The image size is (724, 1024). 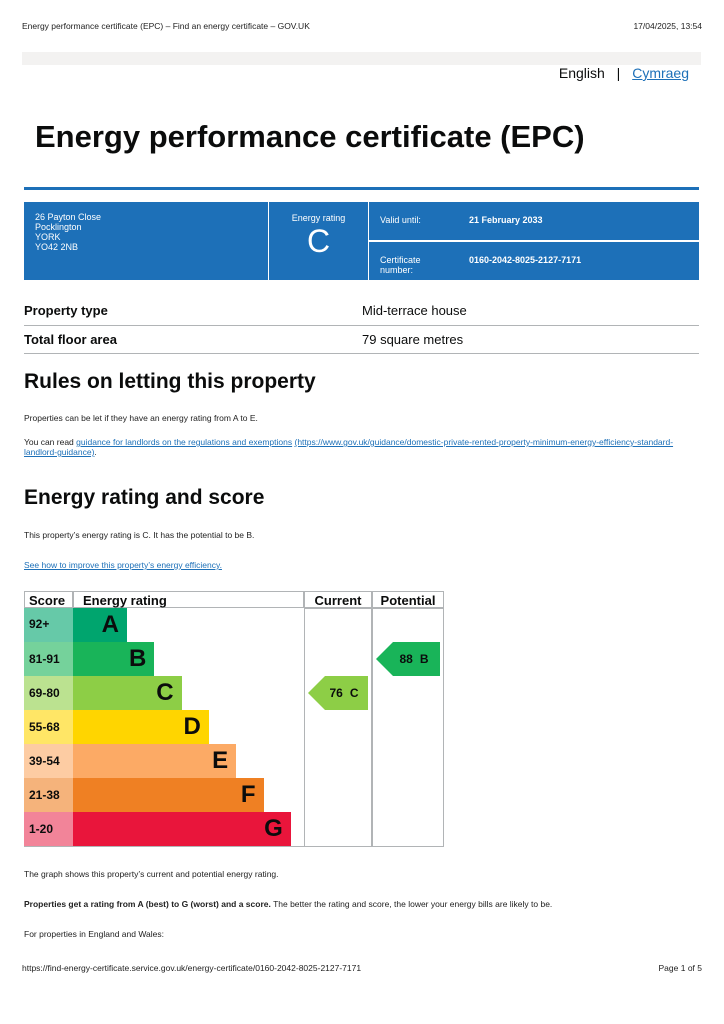 What do you see at coordinates (155, 761) in the screenshot?
I see `rating-bar: E` at bounding box center [155, 761].